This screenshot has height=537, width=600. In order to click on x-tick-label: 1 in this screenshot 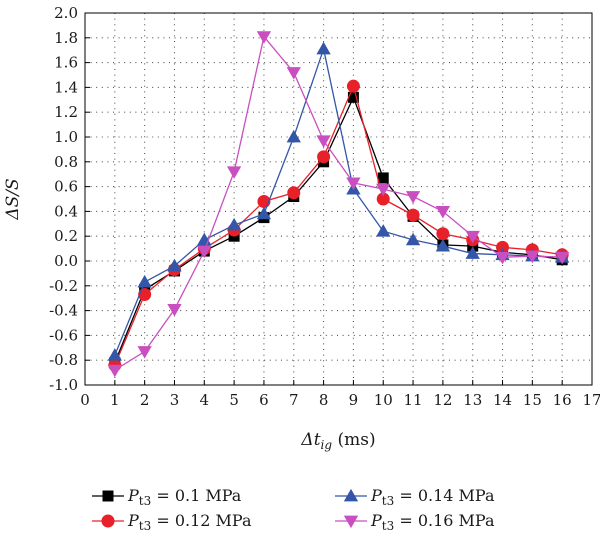, I will do `click(115, 400)`.